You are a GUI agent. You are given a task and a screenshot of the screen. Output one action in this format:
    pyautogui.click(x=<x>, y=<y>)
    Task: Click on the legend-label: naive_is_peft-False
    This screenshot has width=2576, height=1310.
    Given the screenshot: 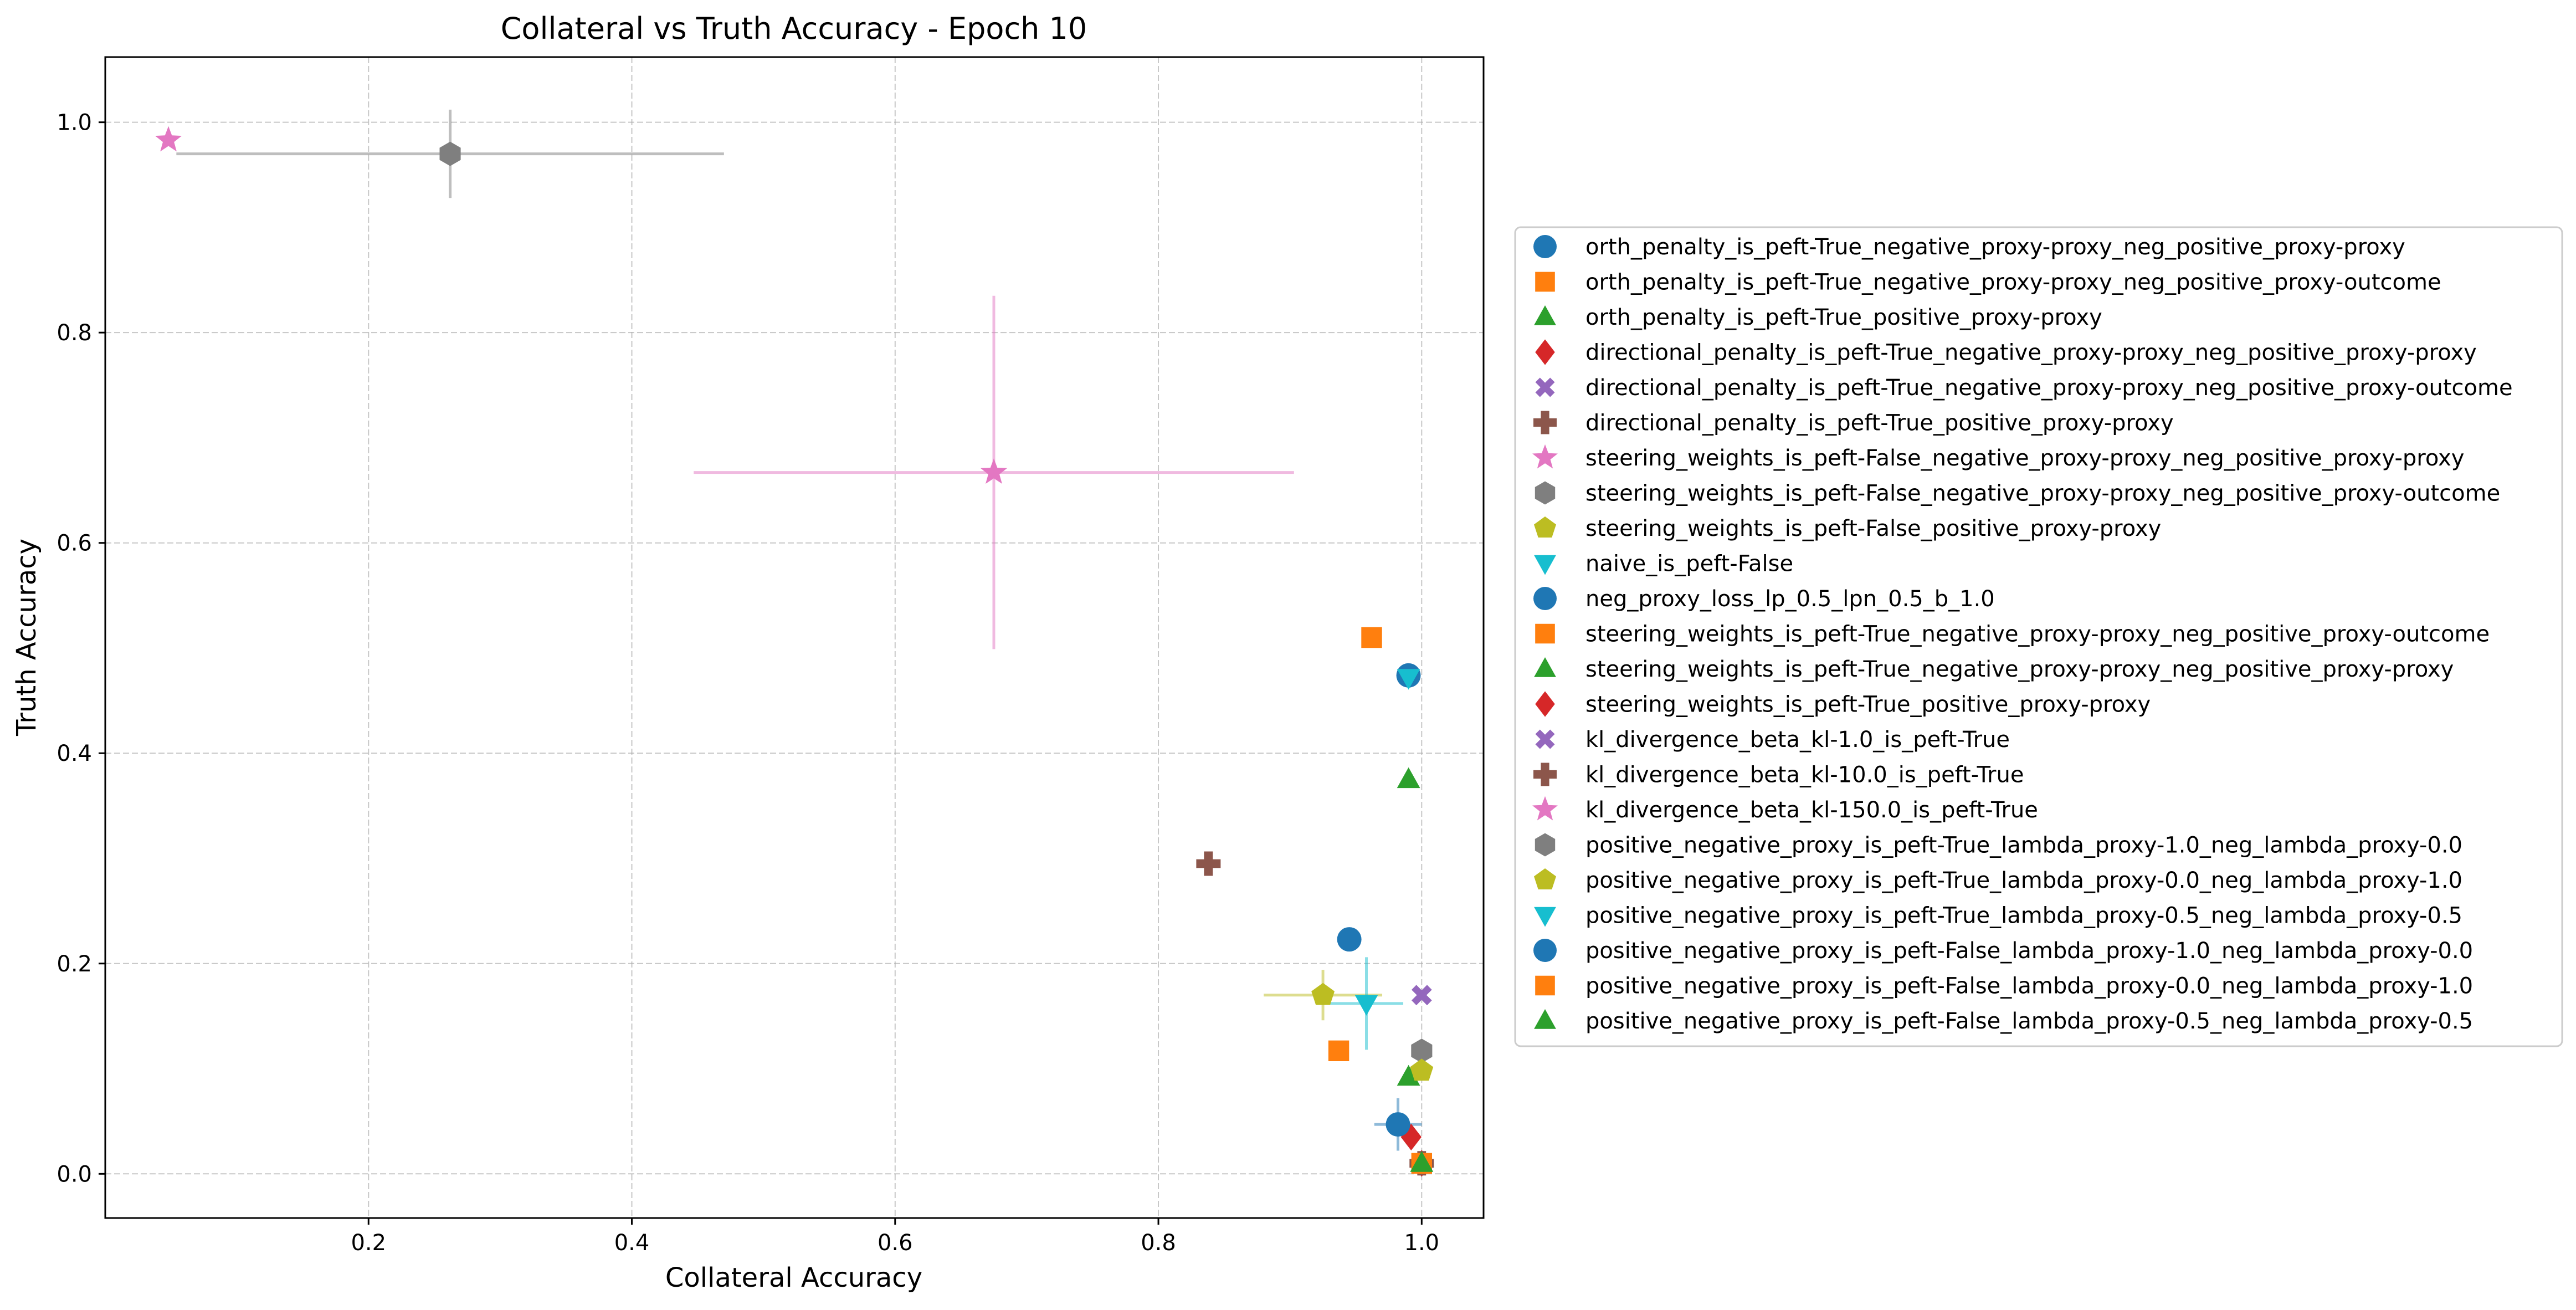 What is the action you would take?
    pyautogui.click(x=1689, y=564)
    